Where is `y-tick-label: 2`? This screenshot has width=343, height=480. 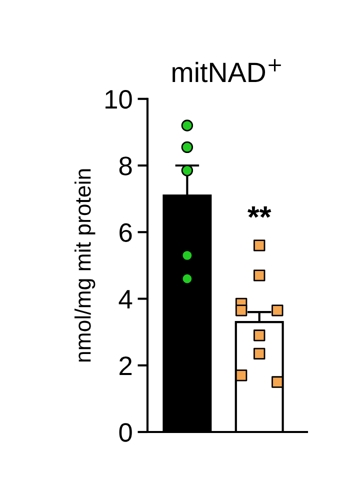
y-tick-label: 2 is located at coordinates (126, 365).